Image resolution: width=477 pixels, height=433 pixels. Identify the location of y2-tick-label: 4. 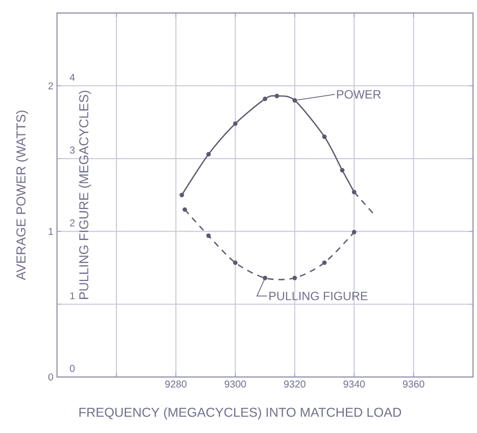
(72, 77).